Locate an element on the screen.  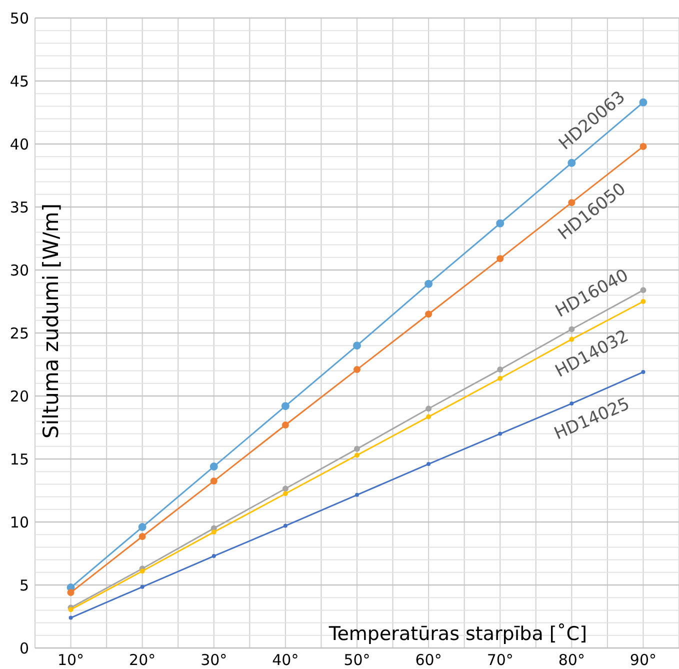
y-axis-title: Siltuma zudumi [W/m] is located at coordinates (51, 321).